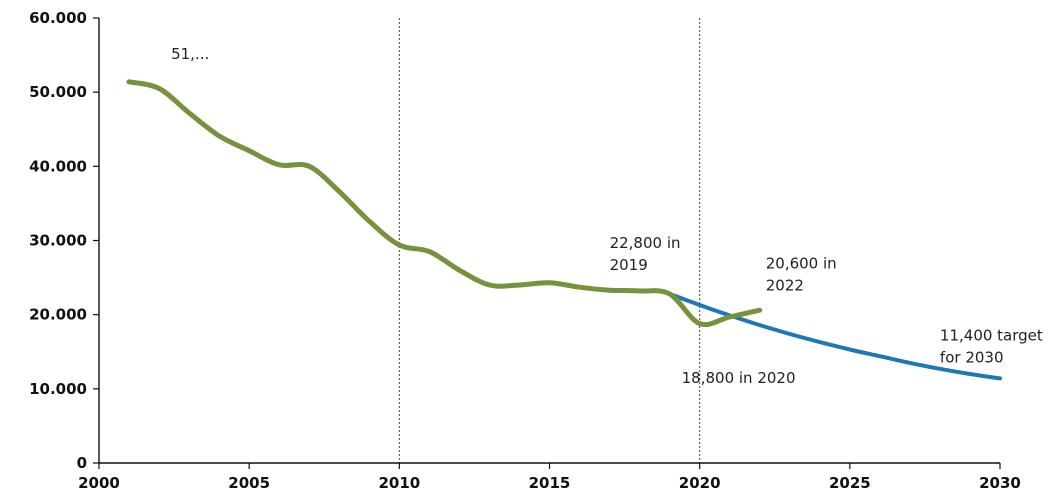 This screenshot has width=1064, height=496. I want to click on annotation-ann-2020: 18,800 in 2020, so click(739, 378).